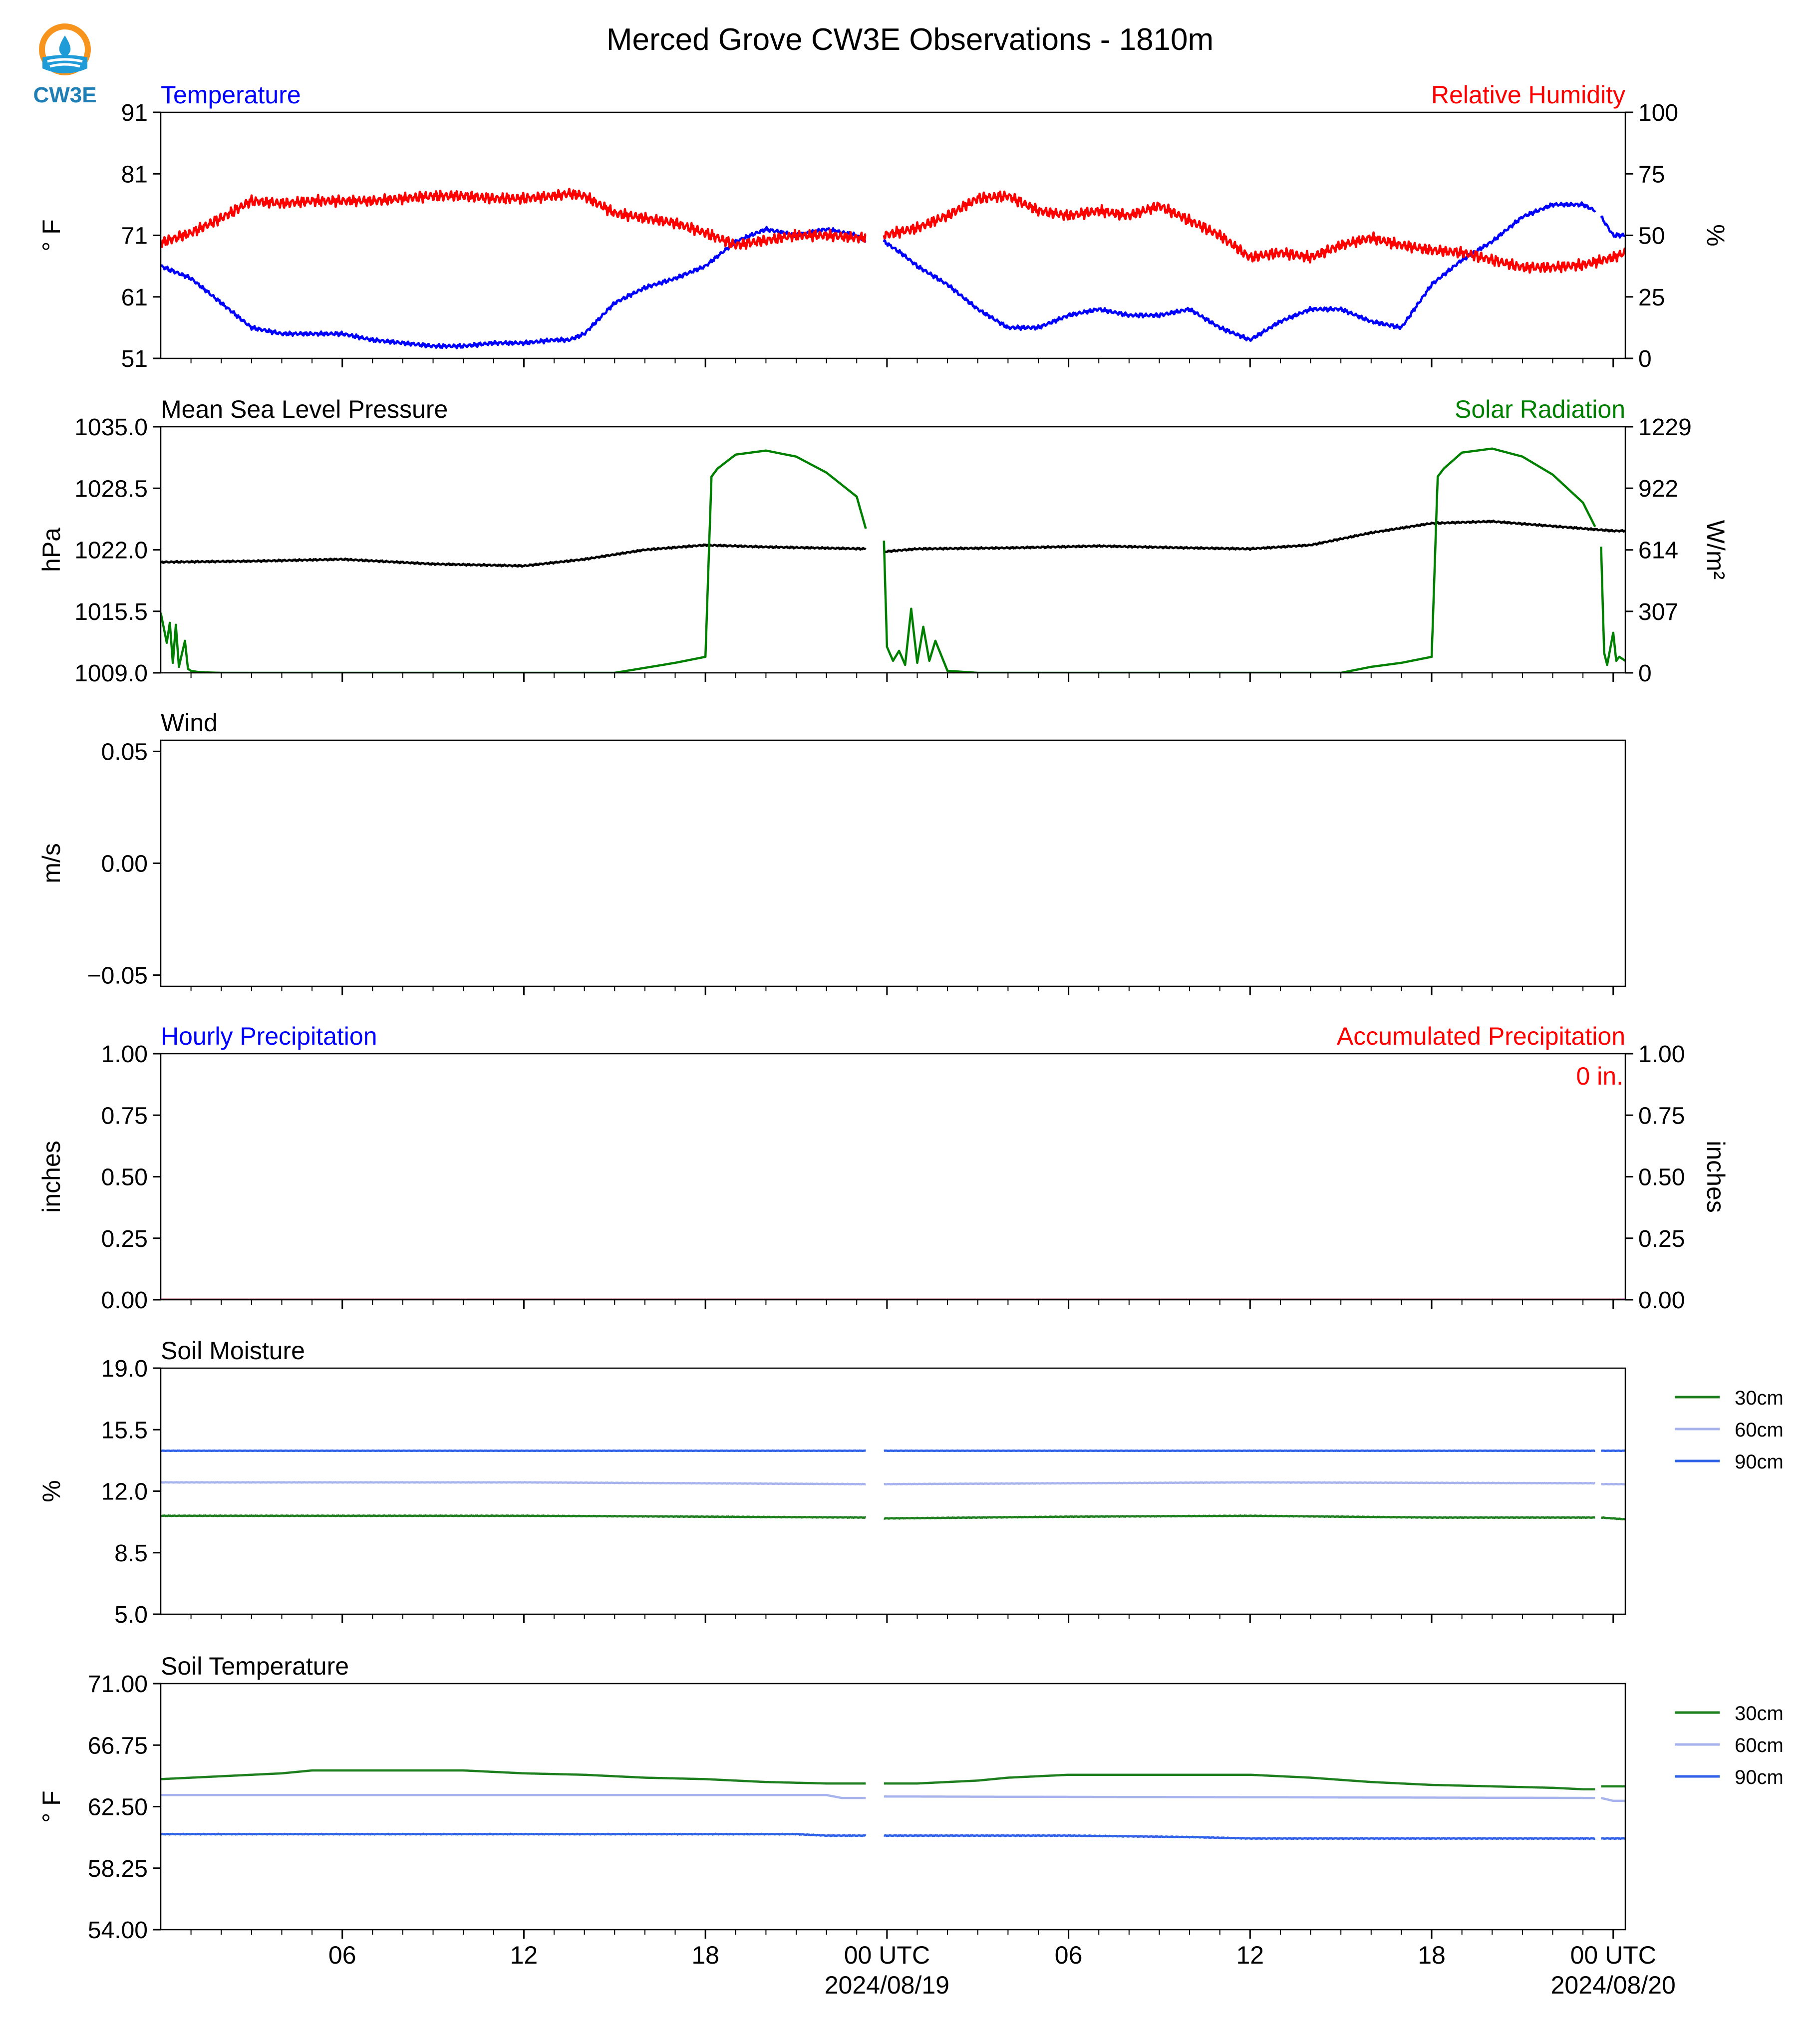 This screenshot has height=2028, width=1820. What do you see at coordinates (231, 95) in the screenshot?
I see `panel-title-left: Temperature` at bounding box center [231, 95].